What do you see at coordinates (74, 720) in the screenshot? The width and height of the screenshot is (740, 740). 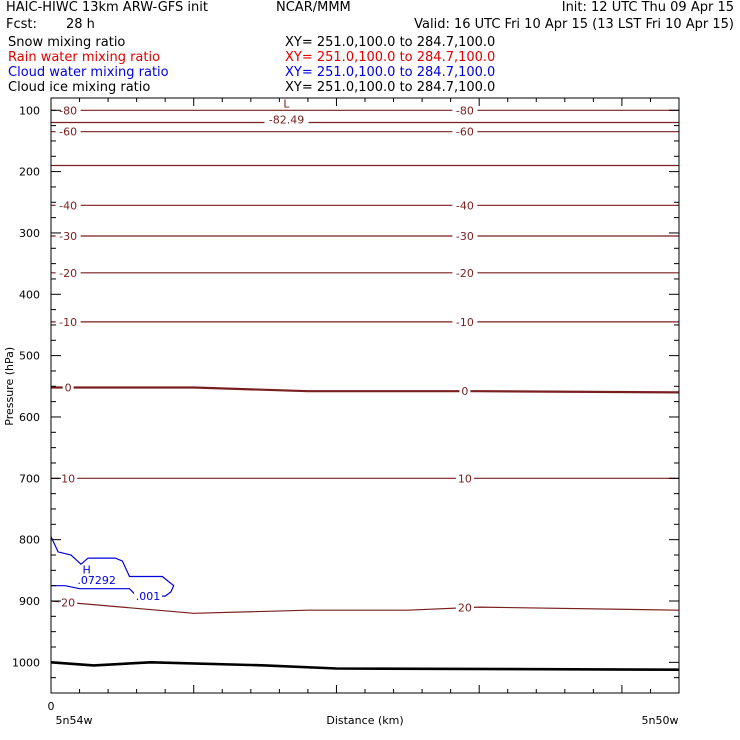 I see `left-endpoint-label: 5n54w` at bounding box center [74, 720].